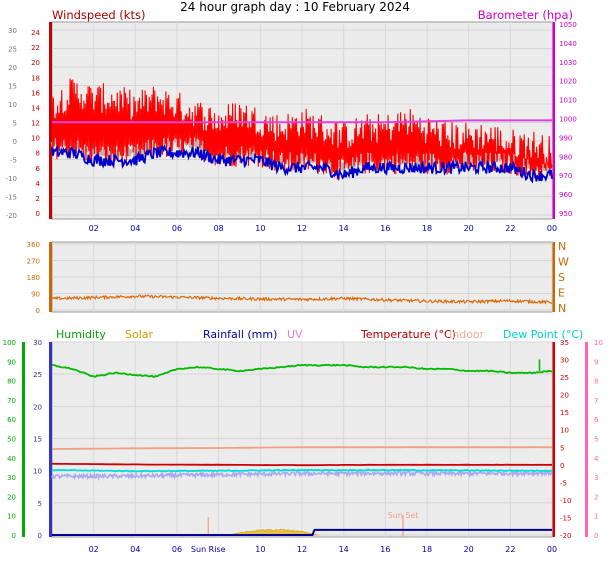  Describe the element at coordinates (568, 101) in the screenshot. I see `baro-tick-label: 1010` at that location.